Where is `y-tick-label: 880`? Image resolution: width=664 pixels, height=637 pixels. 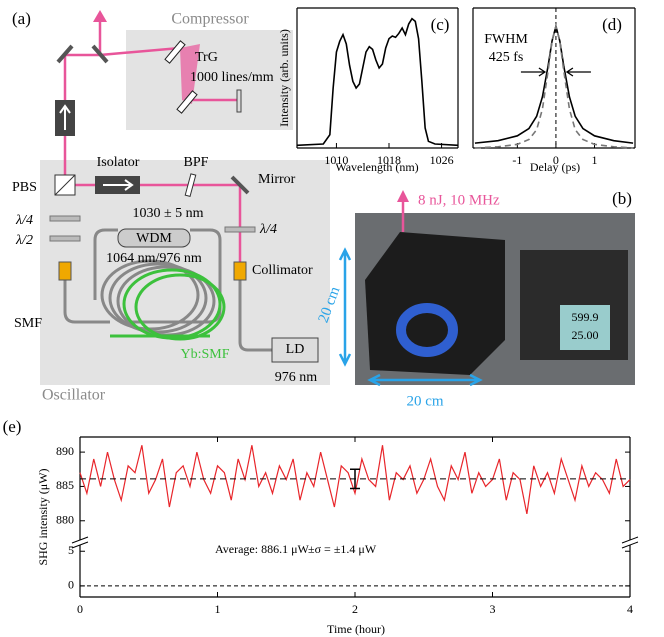
y-tick-label: 880 is located at coordinates (65, 520).